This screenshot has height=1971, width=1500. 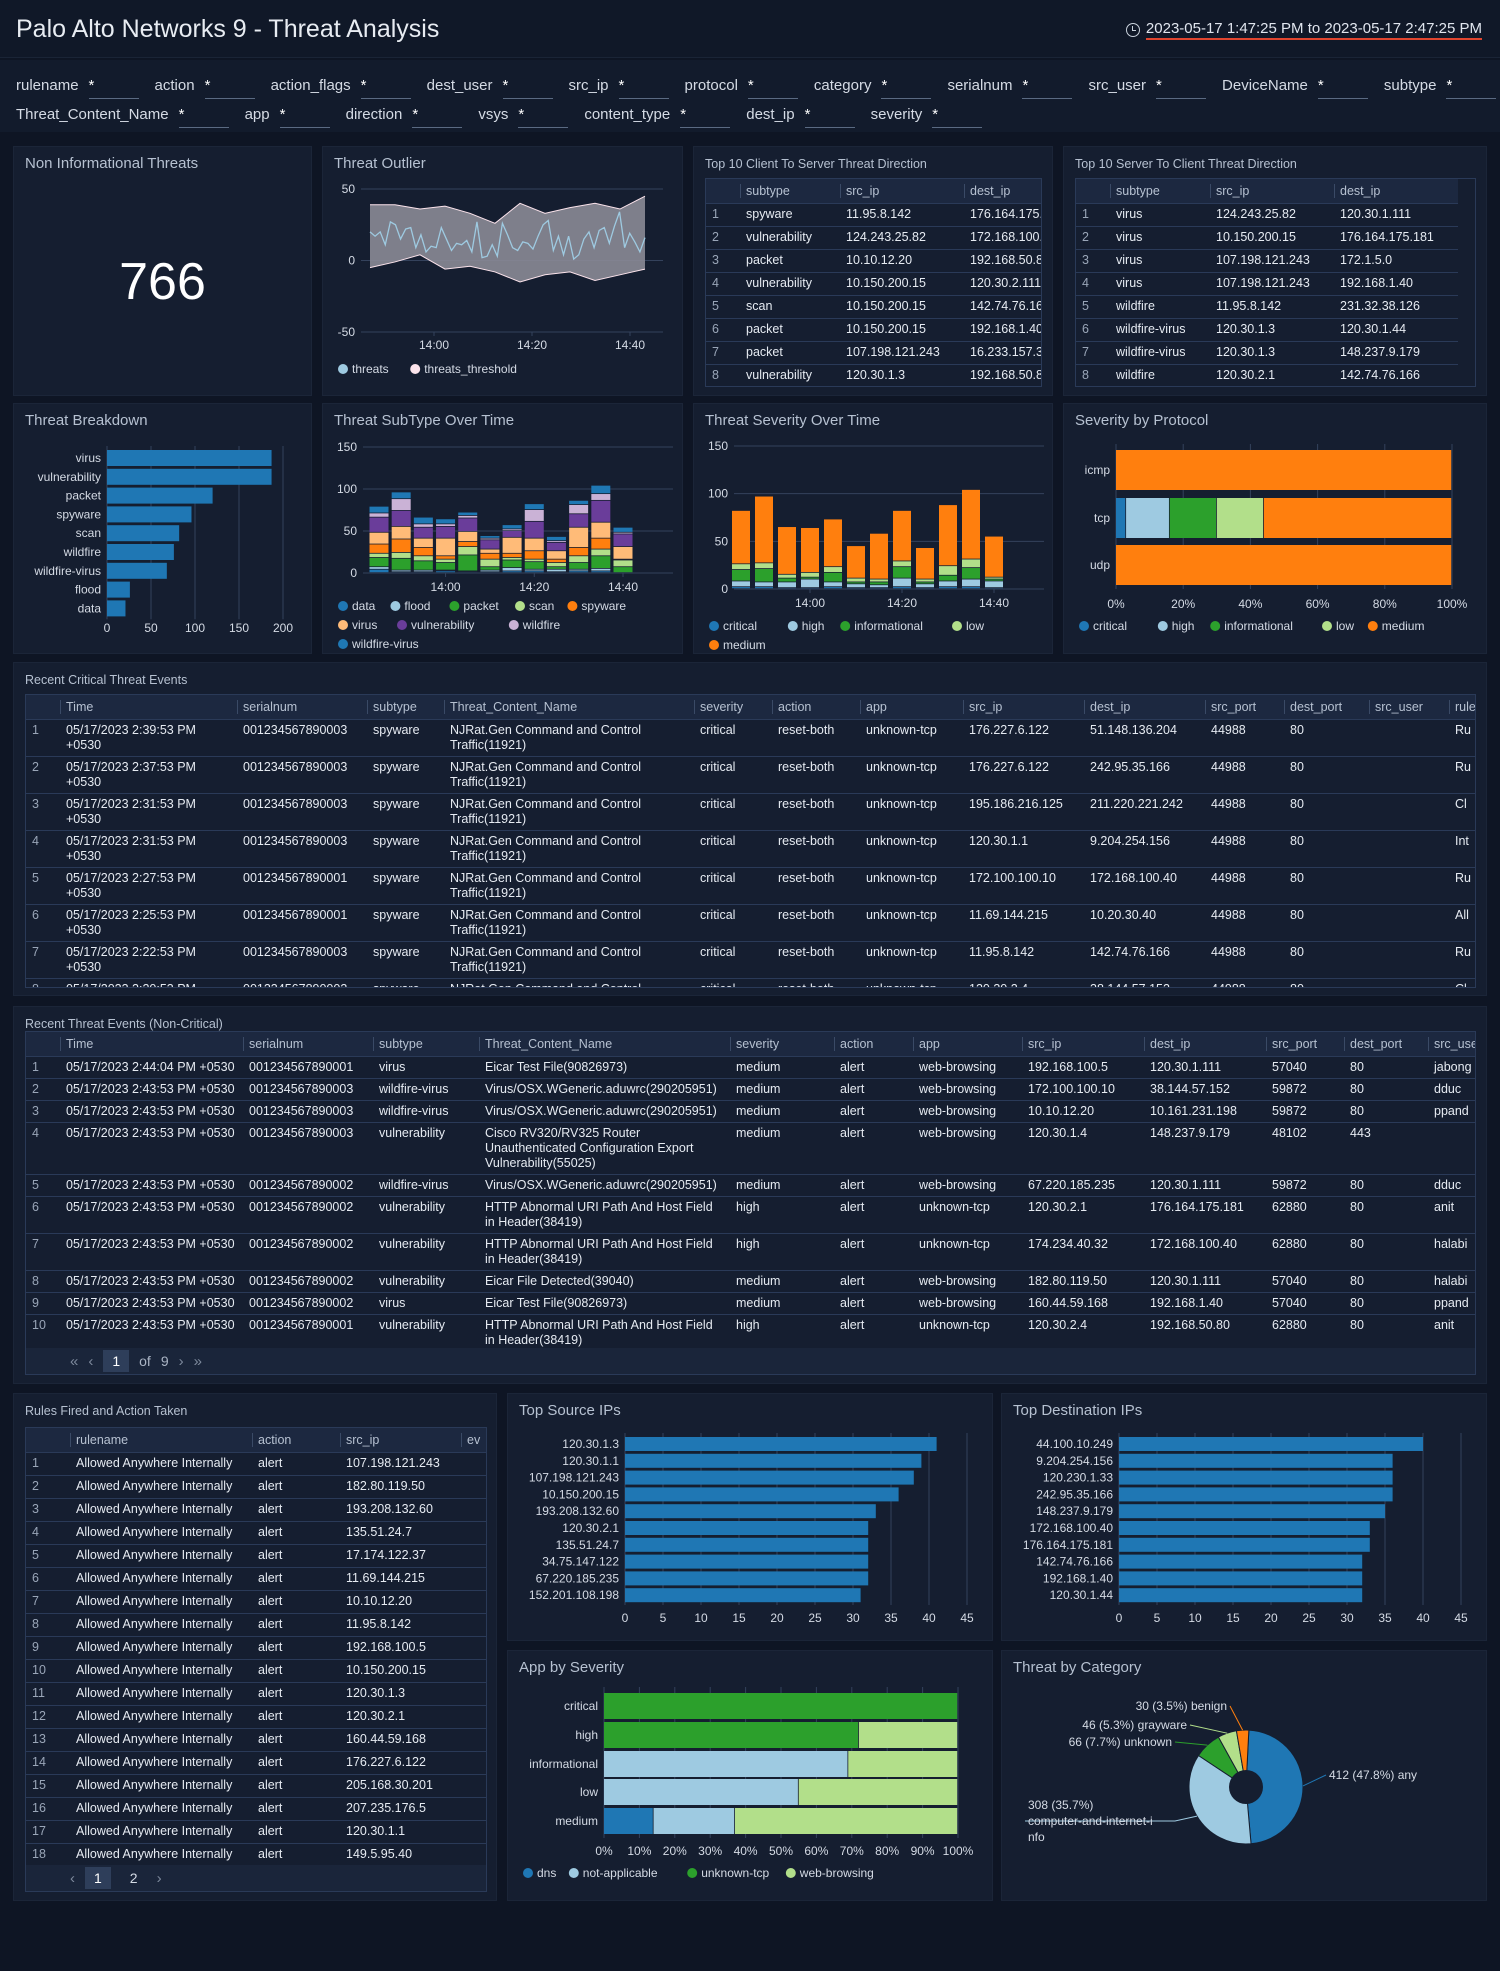 I want to click on legend-item-vulnerability: vulnerability, so click(x=435, y=625).